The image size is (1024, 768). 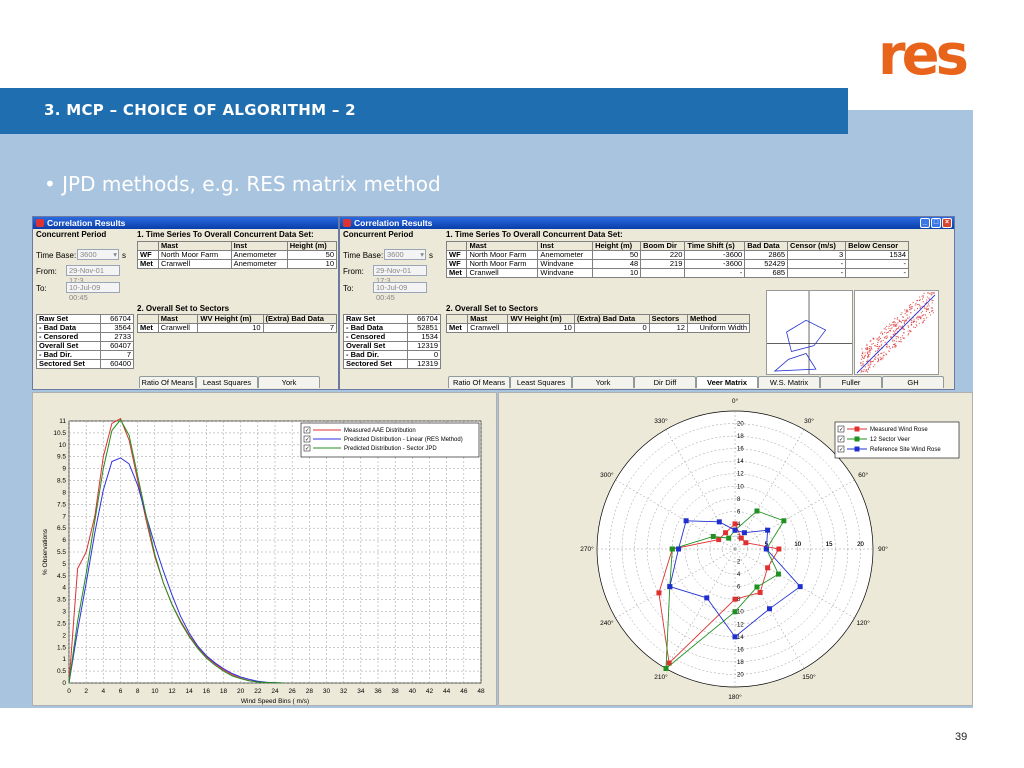 I want to click on table-row: Met Cranwell 10 0 12 Uniform Width, so click(x=598, y=328).